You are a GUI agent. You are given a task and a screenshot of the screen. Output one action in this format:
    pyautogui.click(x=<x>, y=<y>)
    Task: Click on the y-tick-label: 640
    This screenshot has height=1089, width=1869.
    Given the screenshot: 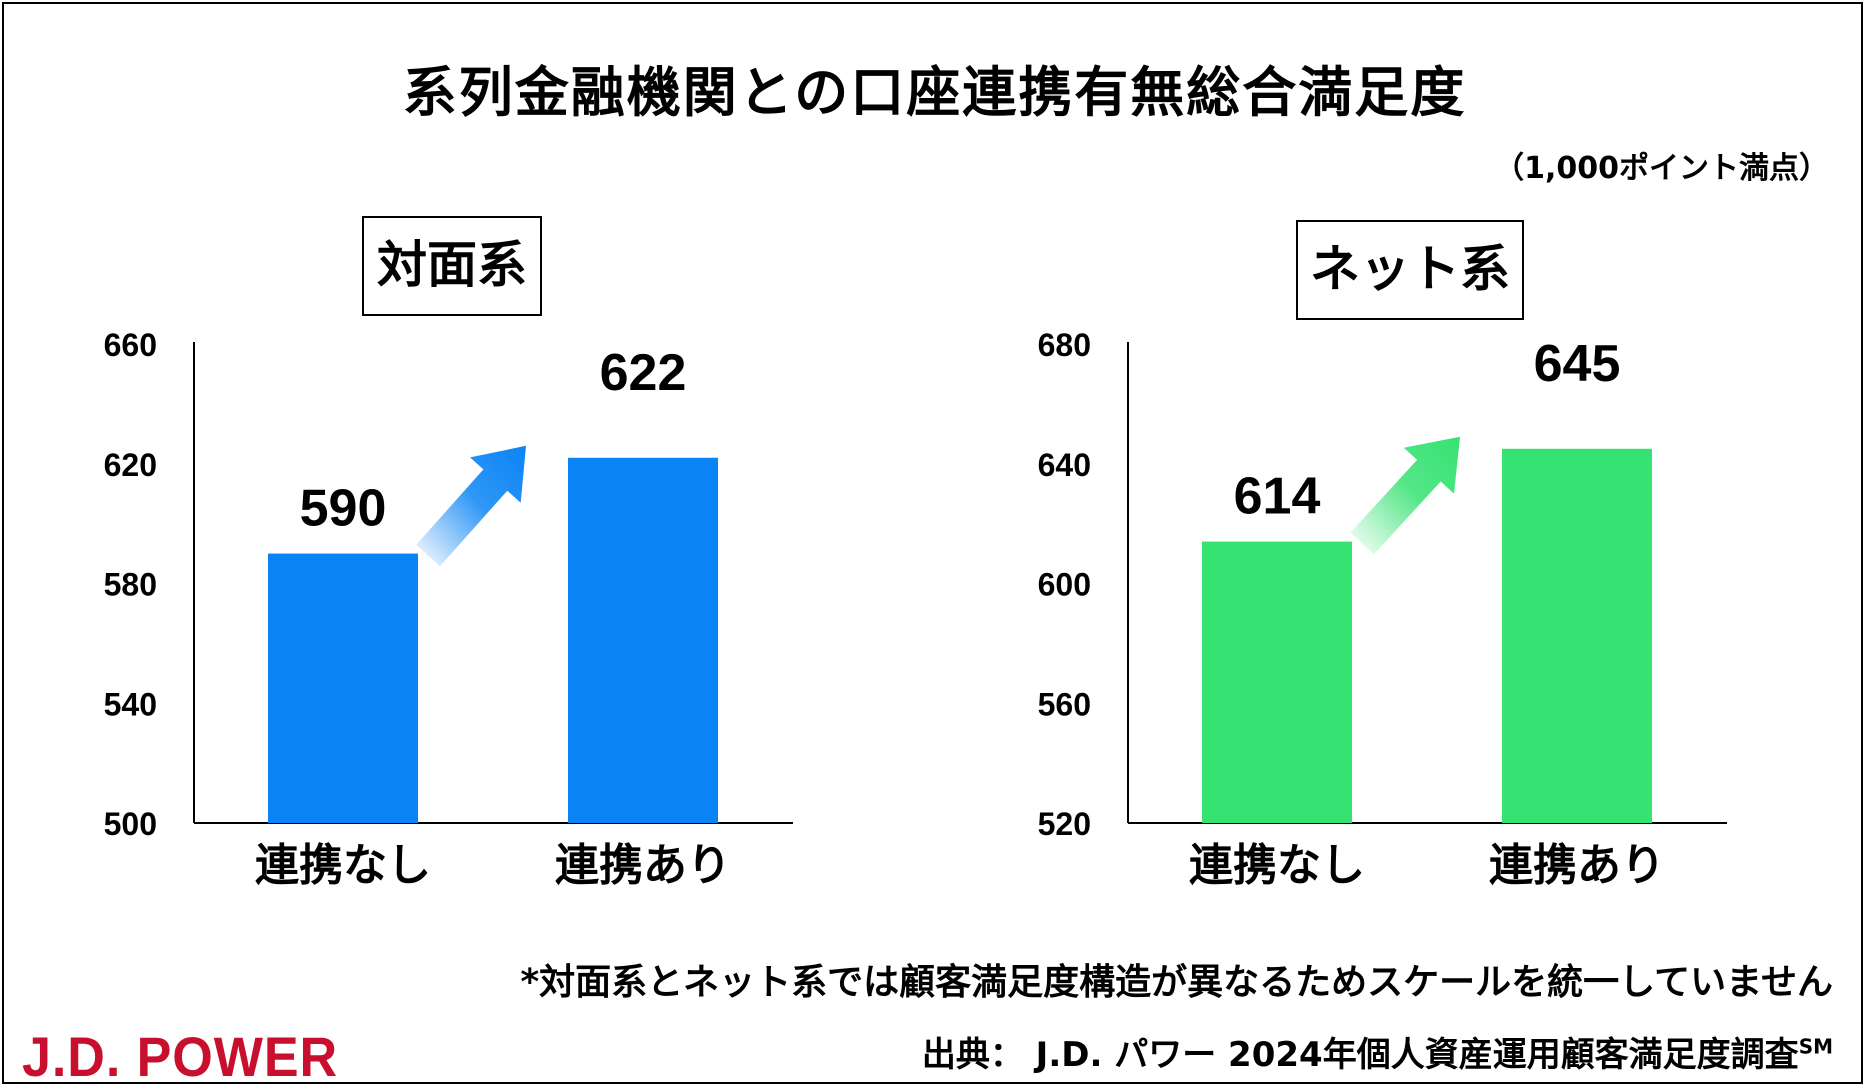 What is the action you would take?
    pyautogui.click(x=1064, y=465)
    